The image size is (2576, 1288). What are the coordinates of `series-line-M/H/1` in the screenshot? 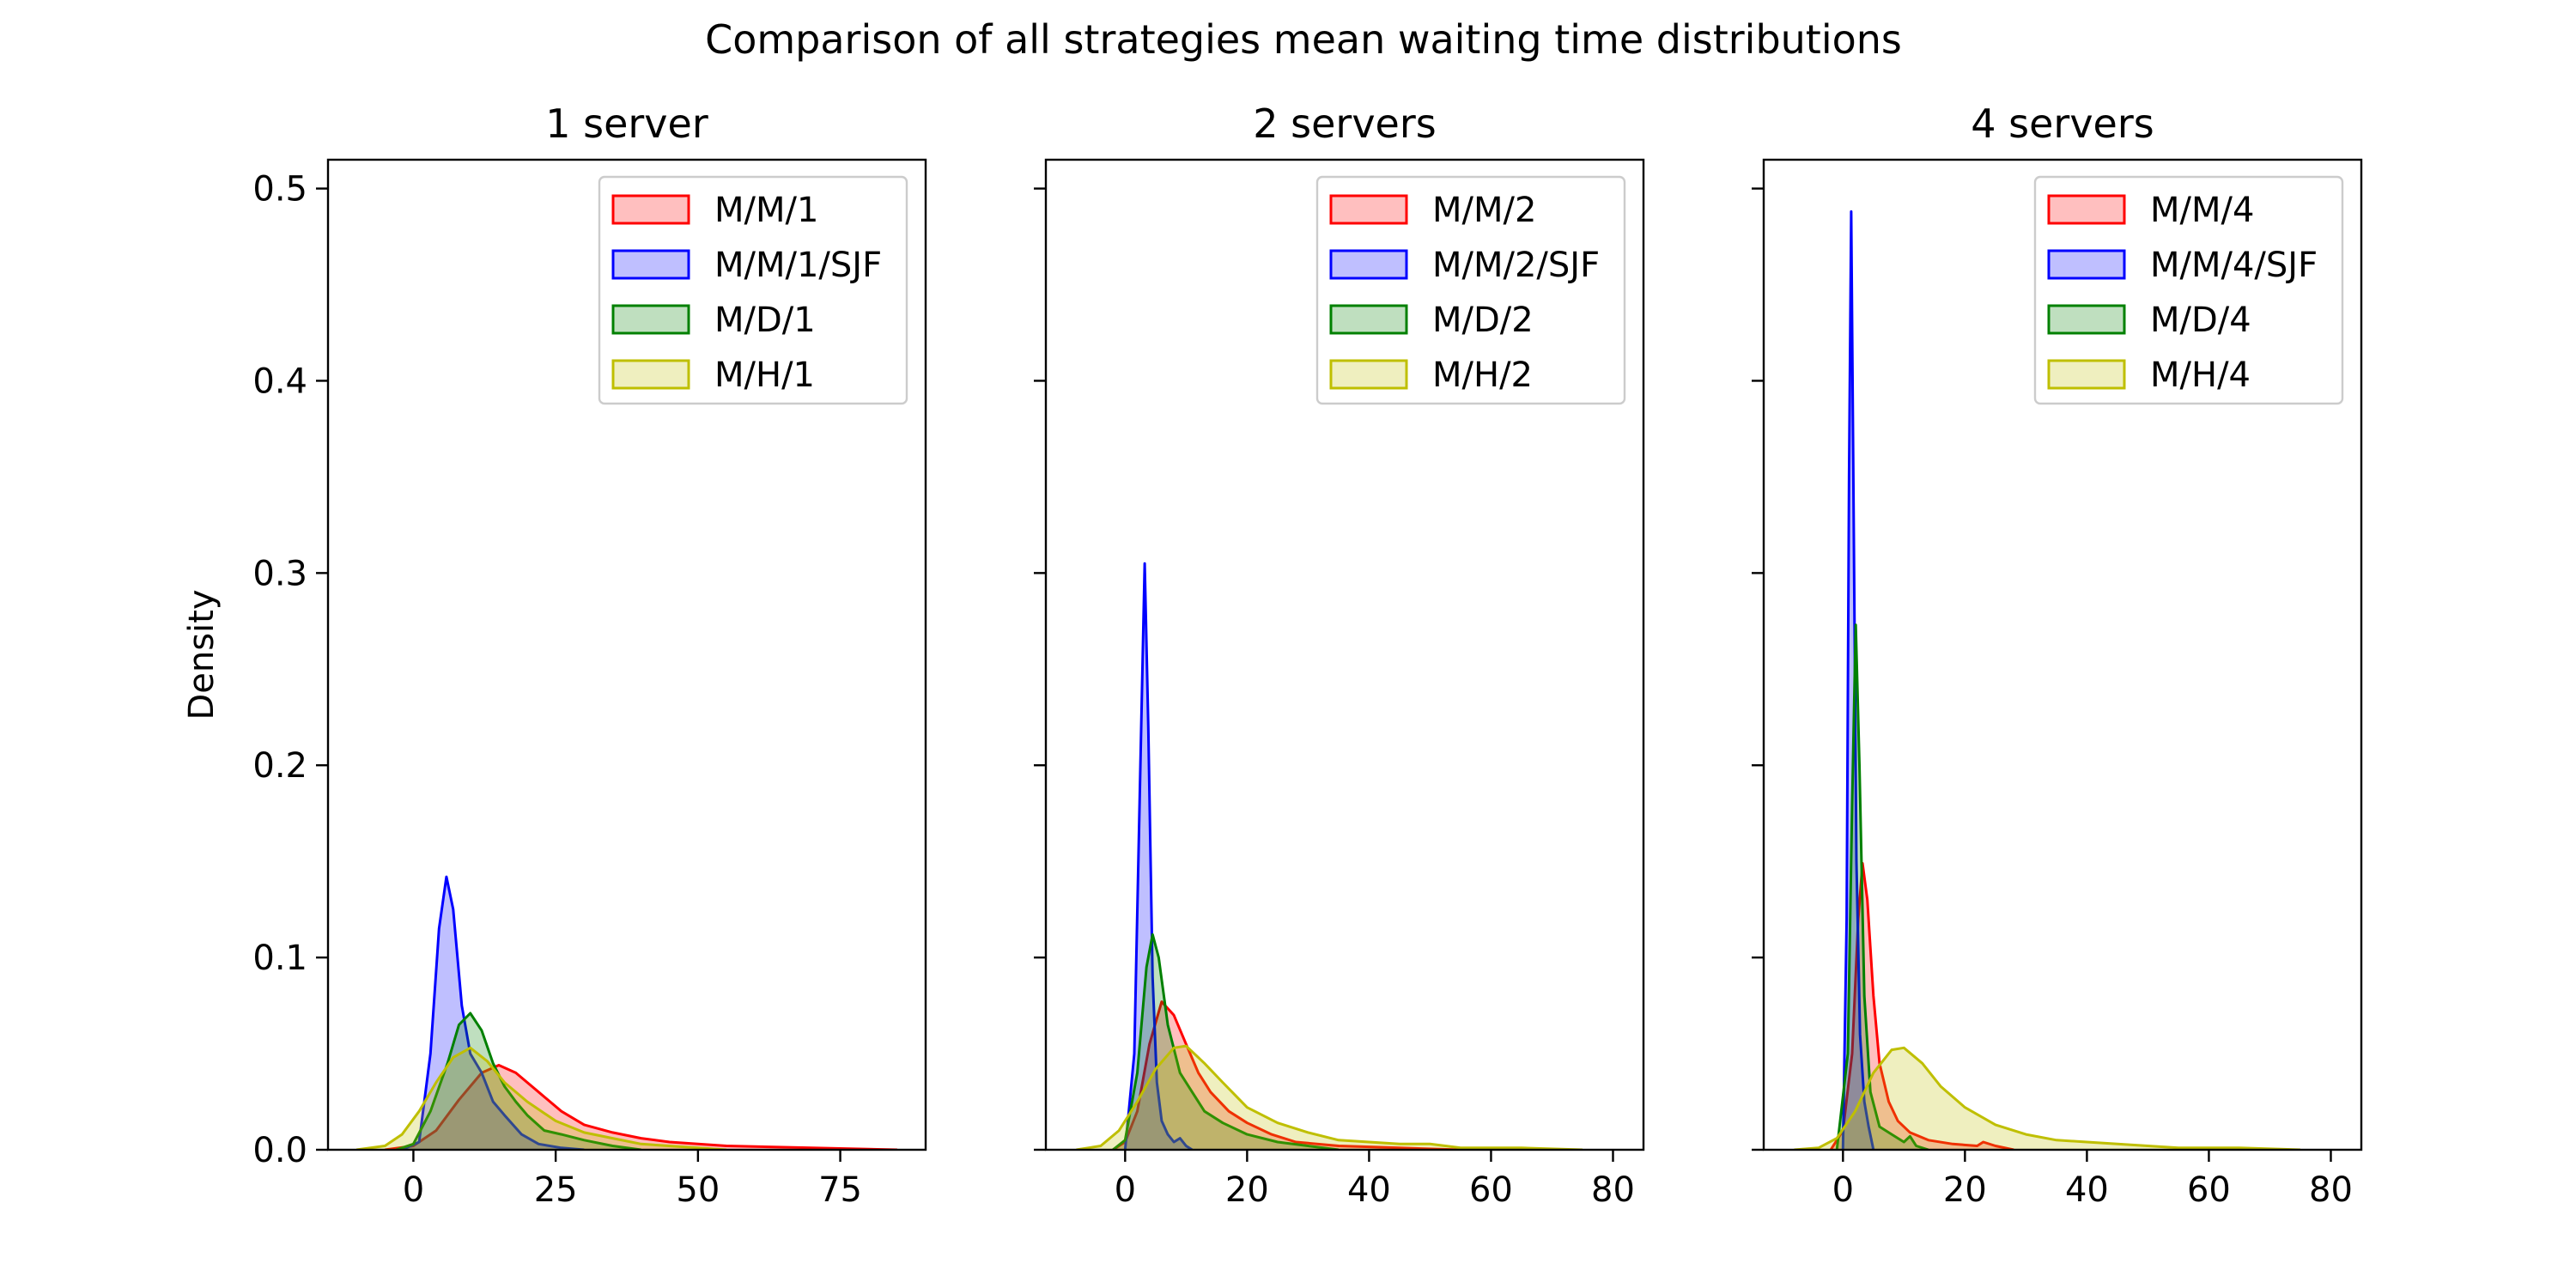 It's located at (541, 1098).